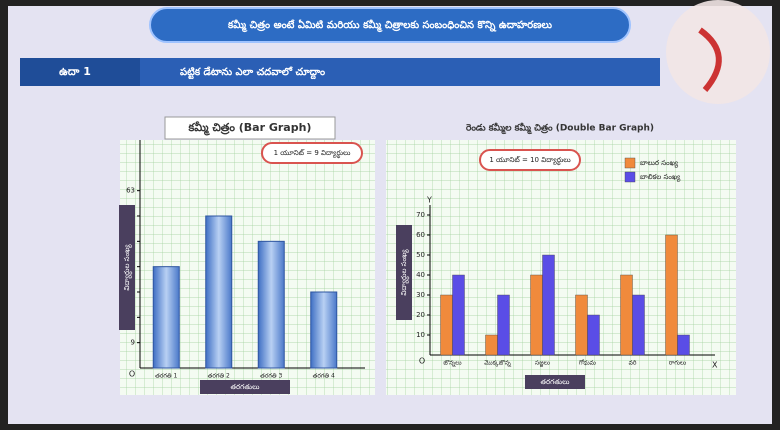 This screenshot has height=430, width=780. I want to click on x-axis-letter: X, so click(715, 365).